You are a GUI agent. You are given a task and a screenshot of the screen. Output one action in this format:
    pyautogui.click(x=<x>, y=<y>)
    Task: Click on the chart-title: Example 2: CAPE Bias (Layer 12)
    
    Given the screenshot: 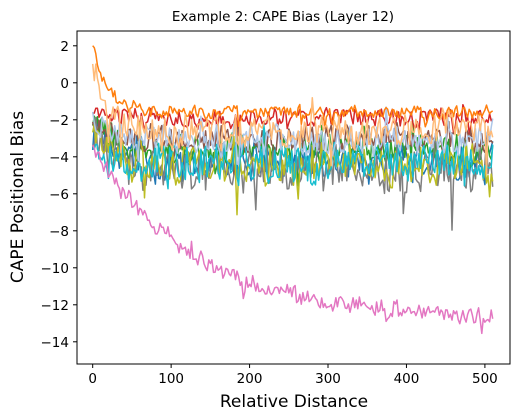 What is the action you would take?
    pyautogui.click(x=283, y=17)
    